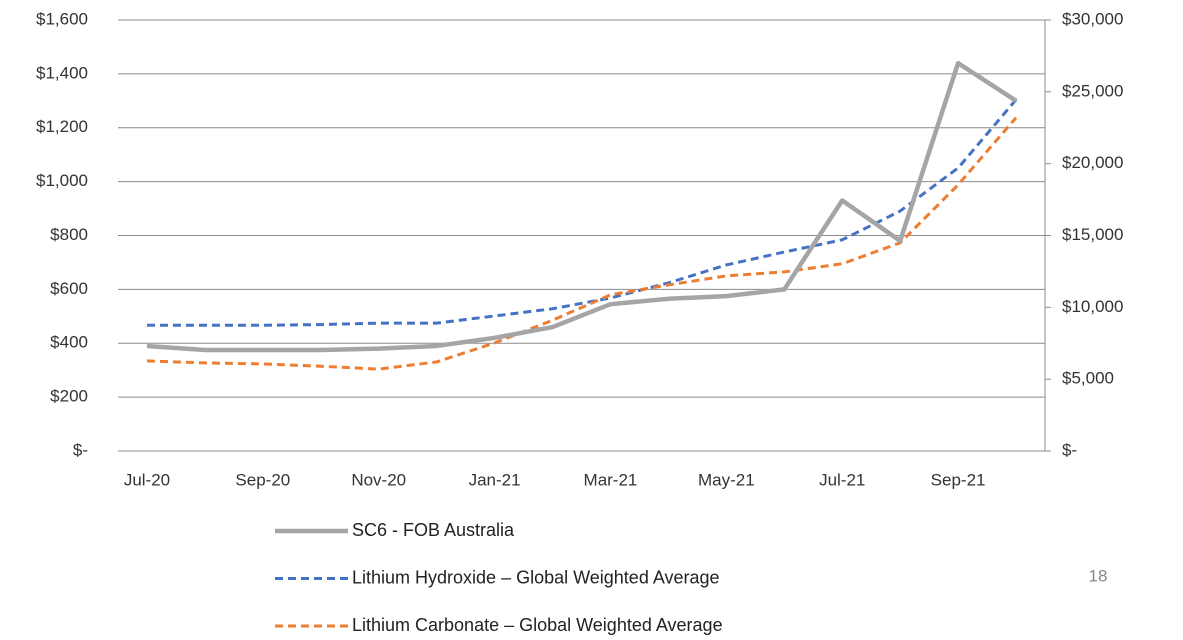 Image resolution: width=1183 pixels, height=640 pixels. What do you see at coordinates (1098, 575) in the screenshot?
I see `page-number: 18` at bounding box center [1098, 575].